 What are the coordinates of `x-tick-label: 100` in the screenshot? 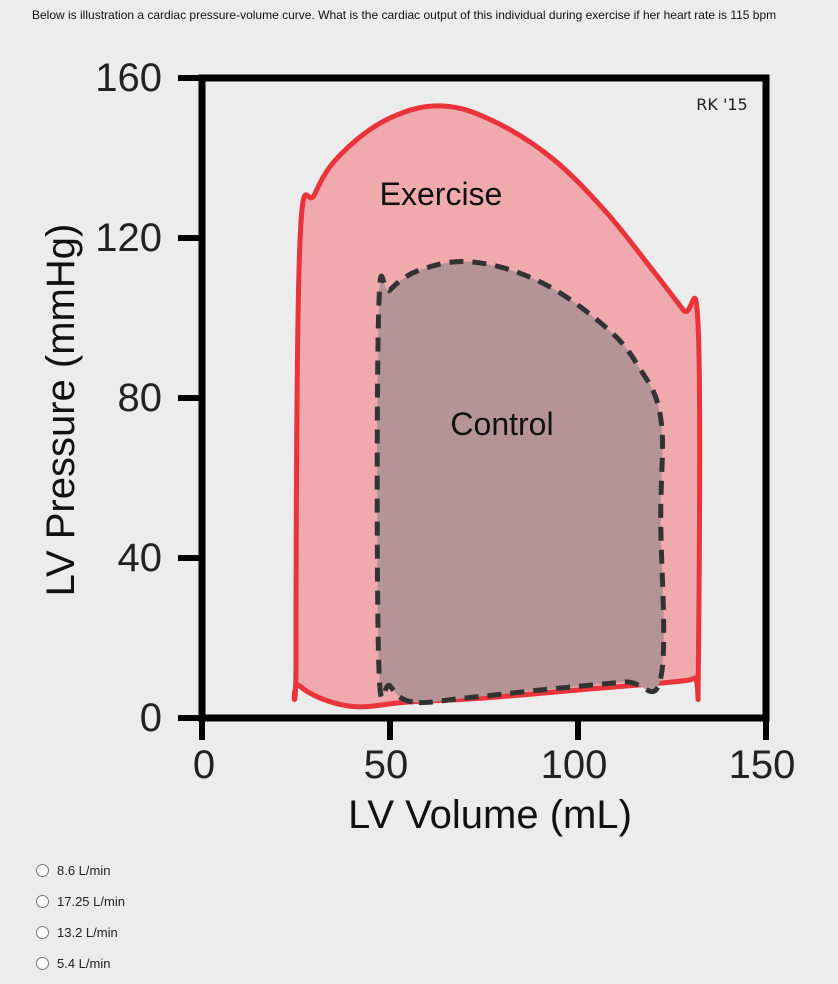 It's located at (574, 765).